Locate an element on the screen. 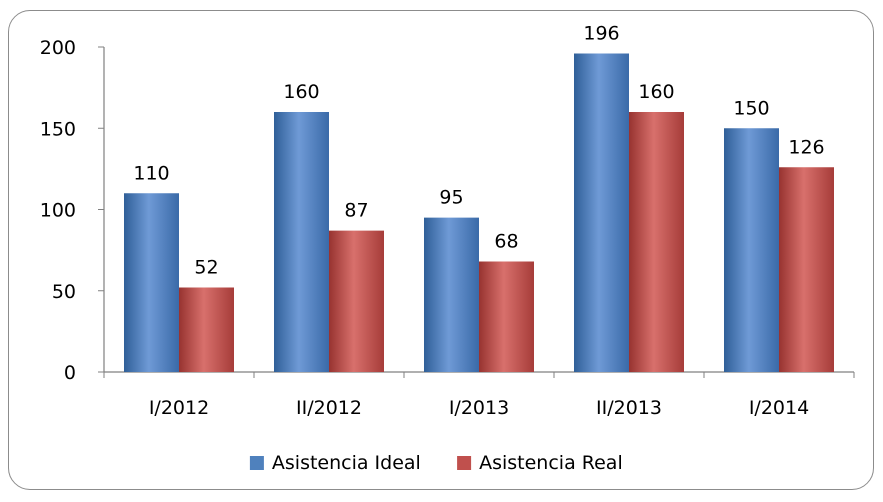 The image size is (883, 502). x-tick-label: I/2012 is located at coordinates (179, 408).